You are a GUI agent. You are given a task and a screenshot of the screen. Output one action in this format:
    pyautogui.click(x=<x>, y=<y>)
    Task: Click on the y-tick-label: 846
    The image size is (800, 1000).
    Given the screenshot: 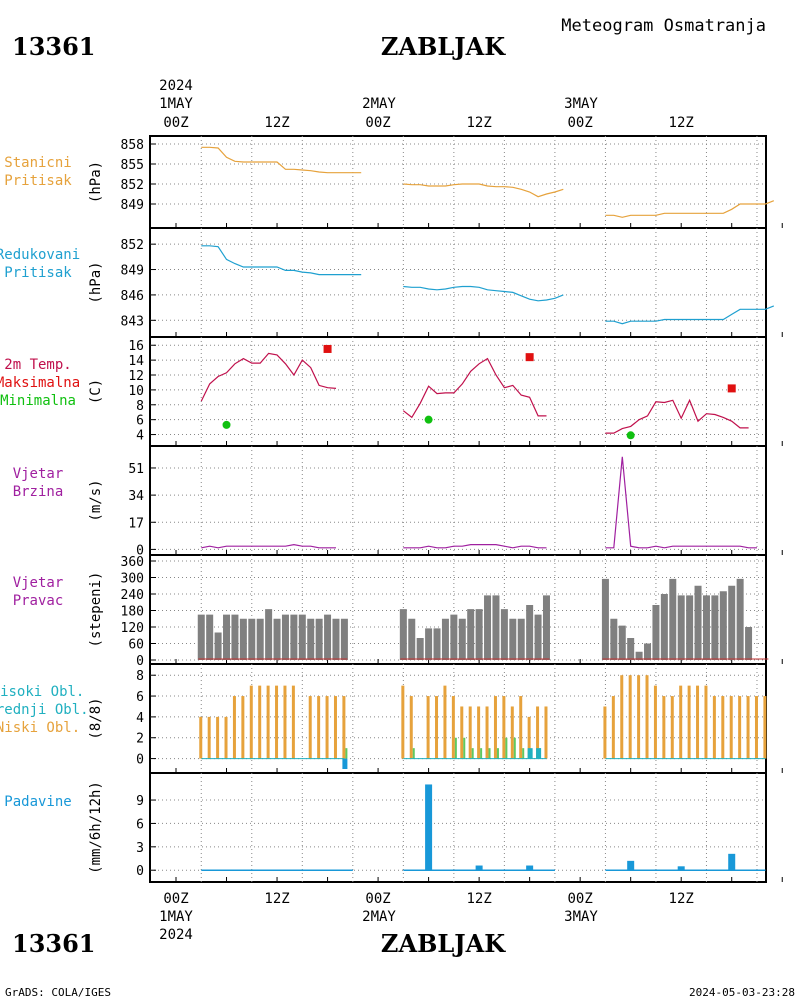 What is the action you would take?
    pyautogui.click(x=132, y=296)
    